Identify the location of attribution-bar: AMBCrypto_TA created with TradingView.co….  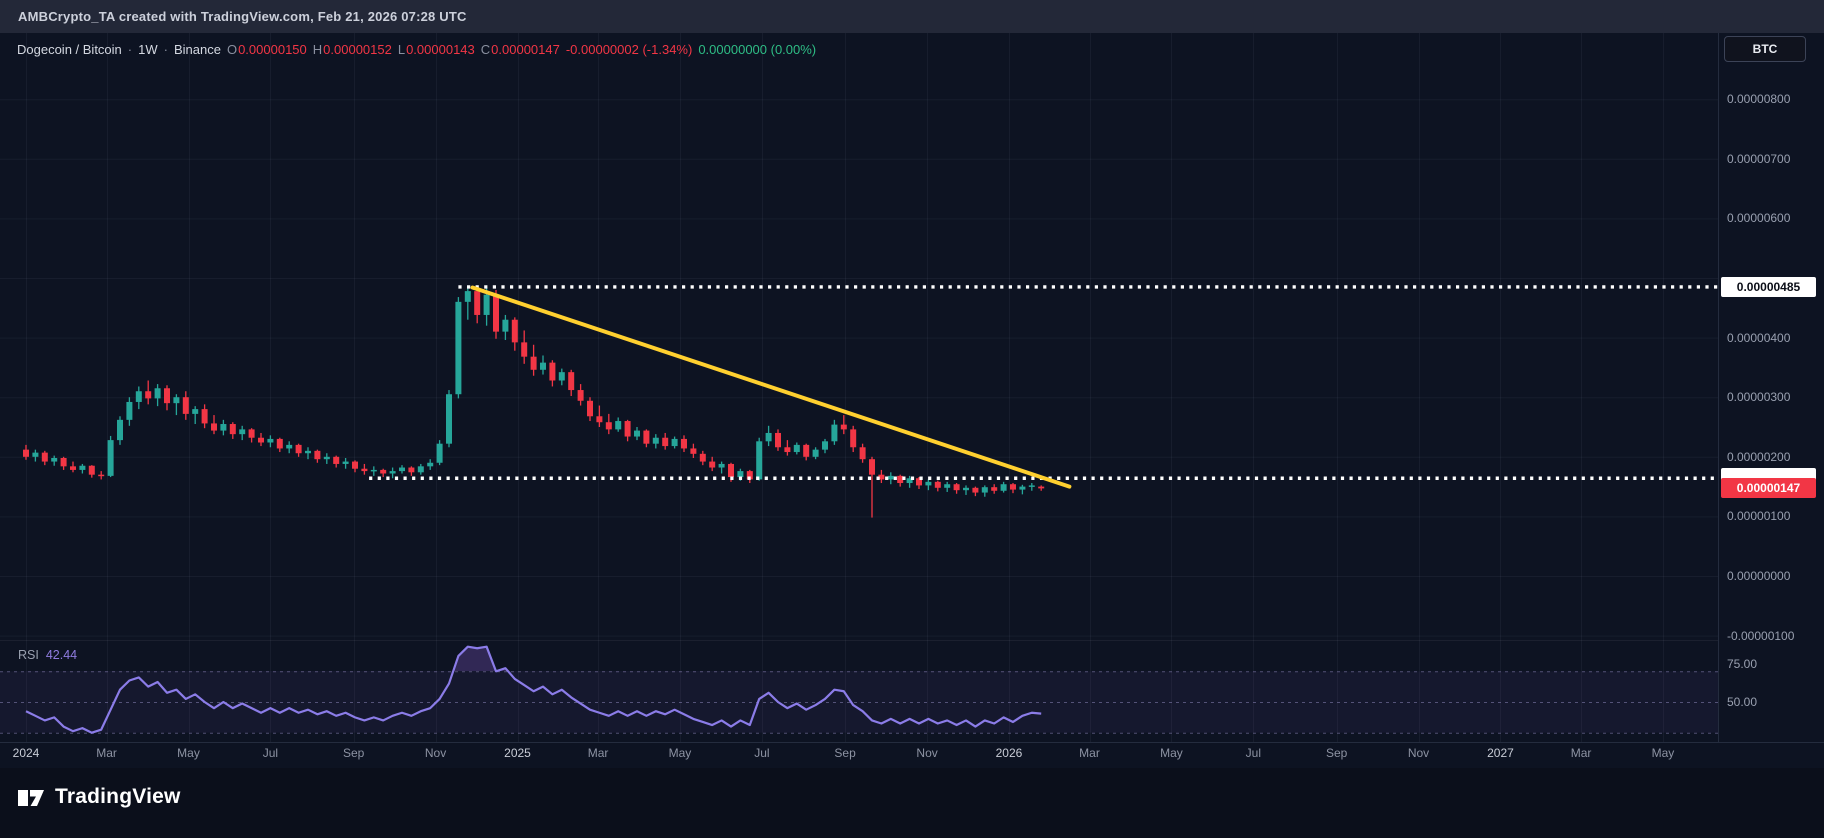
(912, 16).